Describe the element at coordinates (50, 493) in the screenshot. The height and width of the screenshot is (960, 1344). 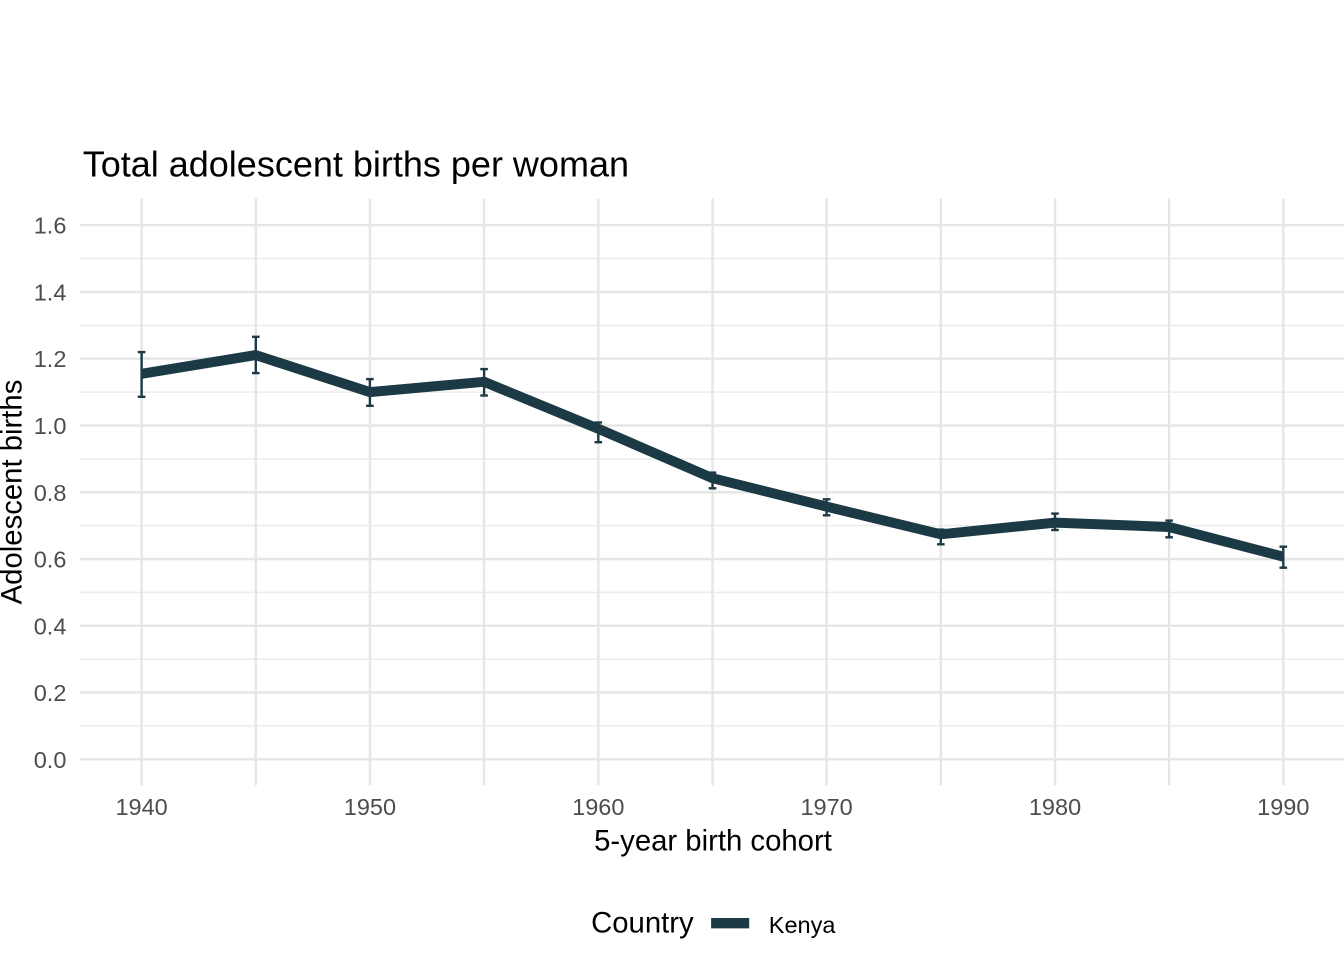
I see `svg-text: 0.8` at that location.